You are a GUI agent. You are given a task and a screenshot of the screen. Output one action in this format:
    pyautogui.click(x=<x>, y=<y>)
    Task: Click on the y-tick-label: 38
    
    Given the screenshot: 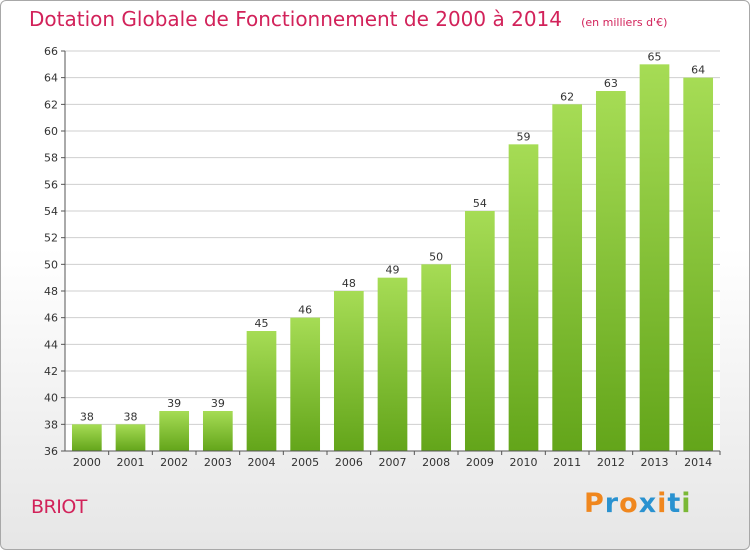 What is the action you would take?
    pyautogui.click(x=51, y=424)
    